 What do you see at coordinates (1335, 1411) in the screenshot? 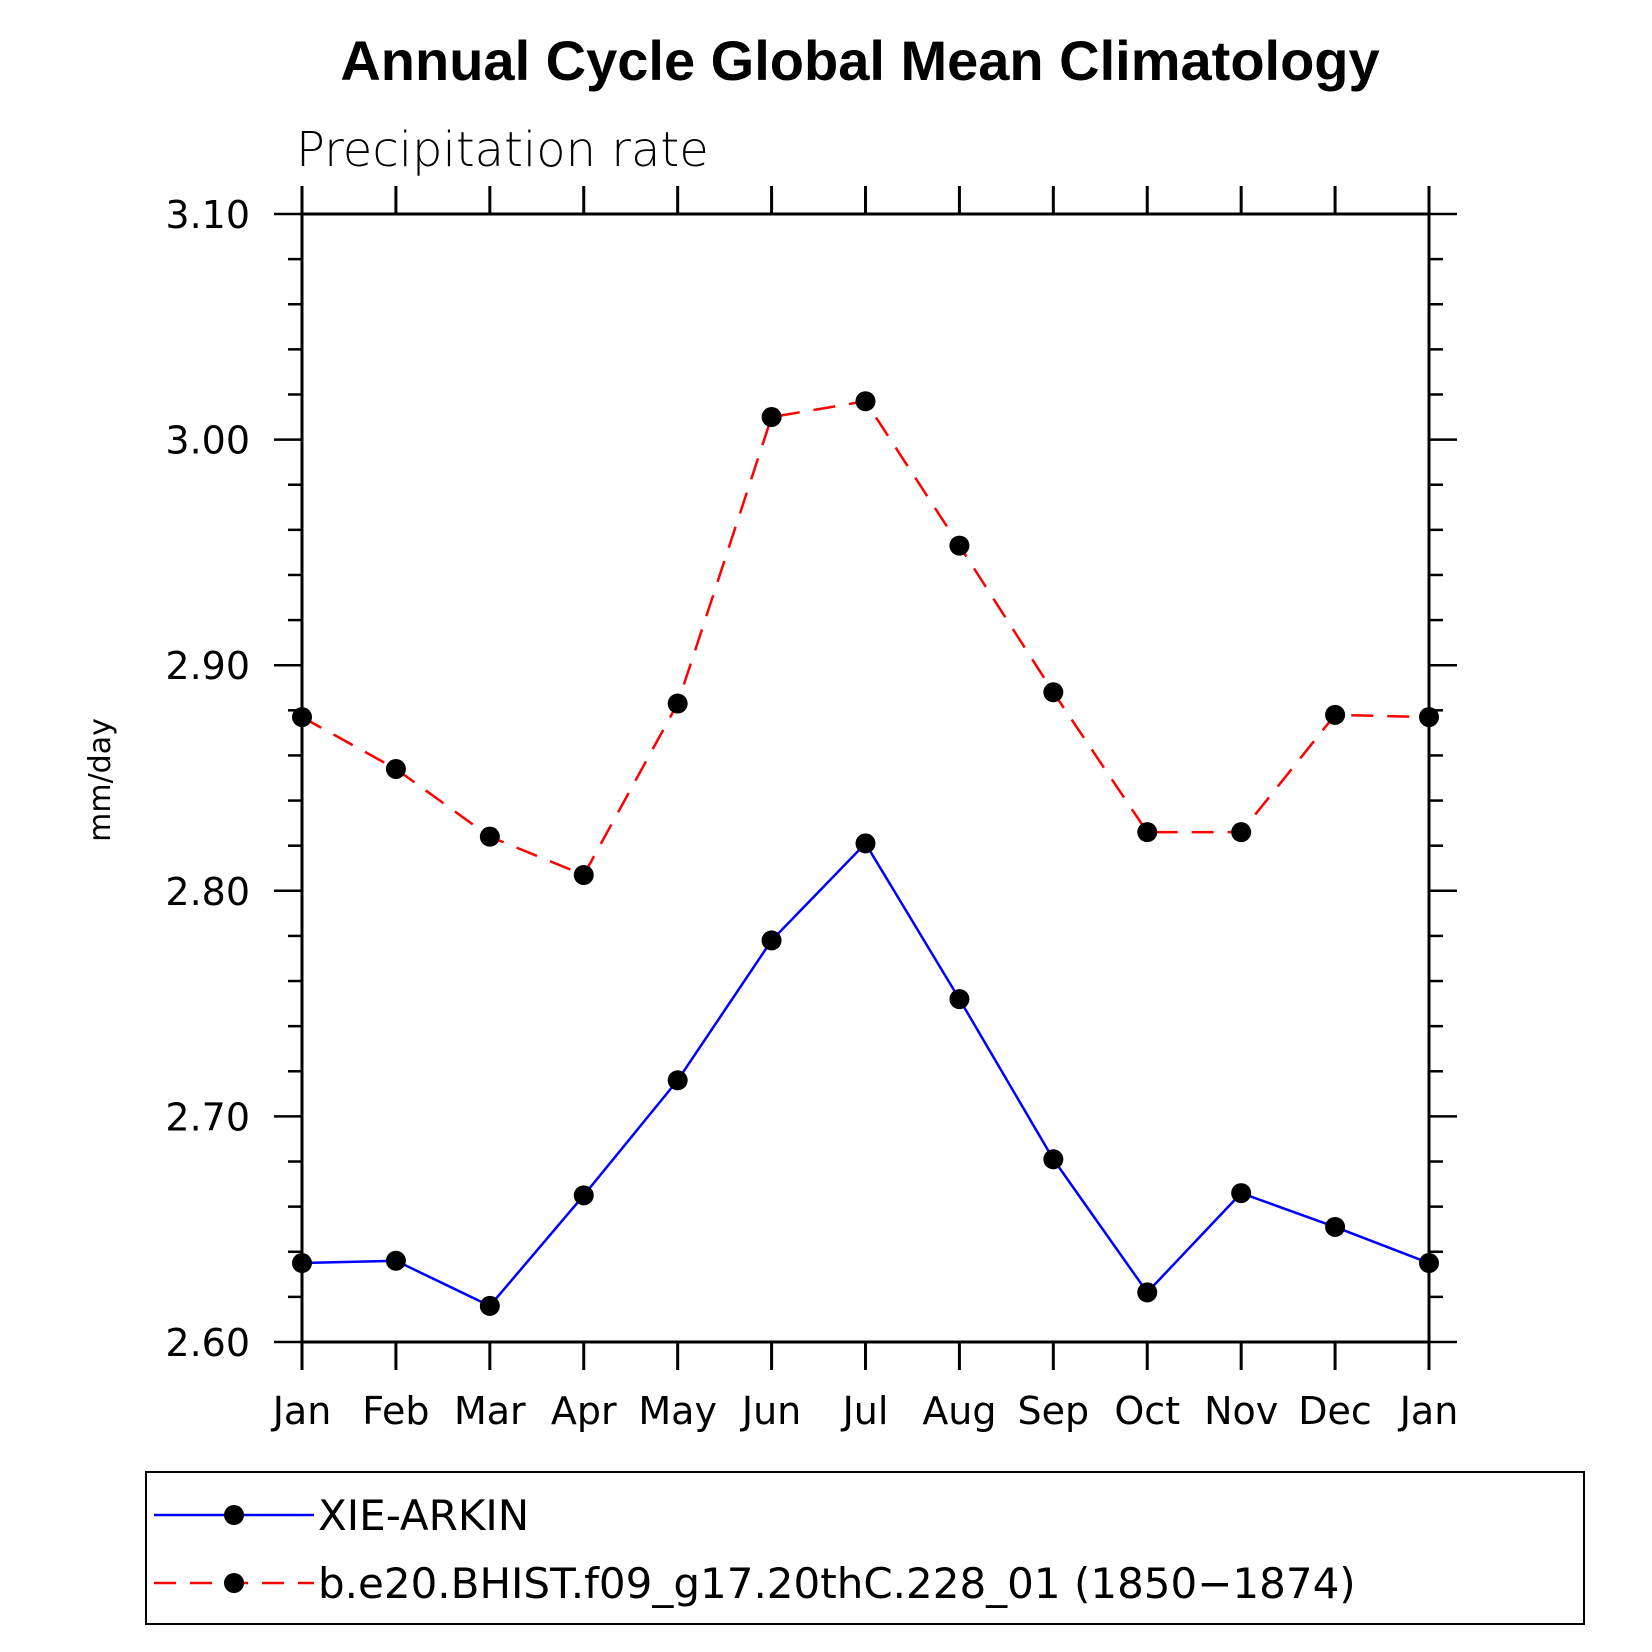
I see `x-tick-label: Dec` at bounding box center [1335, 1411].